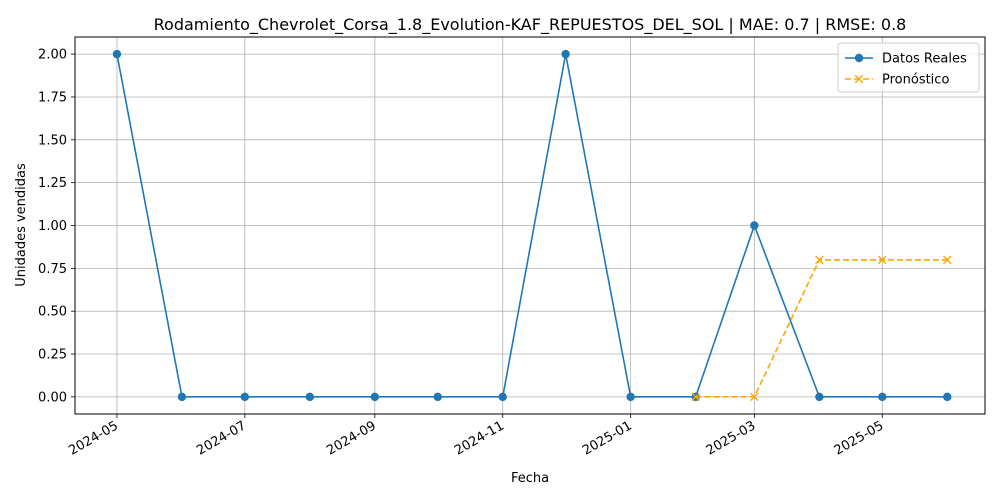 The image size is (1000, 500). What do you see at coordinates (52, 183) in the screenshot?
I see `y-tick-label: 1.25` at bounding box center [52, 183].